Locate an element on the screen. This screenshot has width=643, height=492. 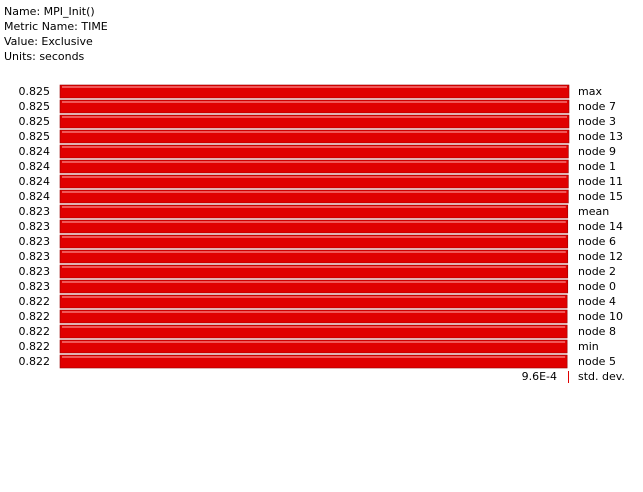
category-label: node 12 is located at coordinates (600, 256).